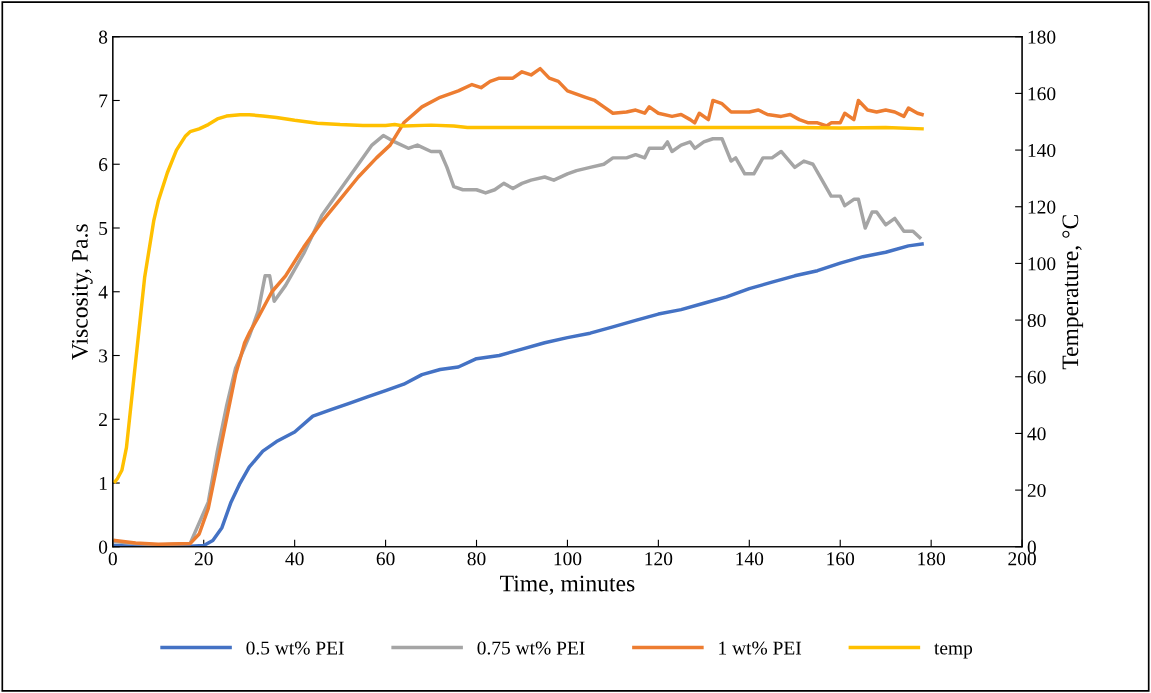 This screenshot has height=693, width=1151. Describe the element at coordinates (103, 37) in the screenshot. I see `y-tick-label: 8` at that location.